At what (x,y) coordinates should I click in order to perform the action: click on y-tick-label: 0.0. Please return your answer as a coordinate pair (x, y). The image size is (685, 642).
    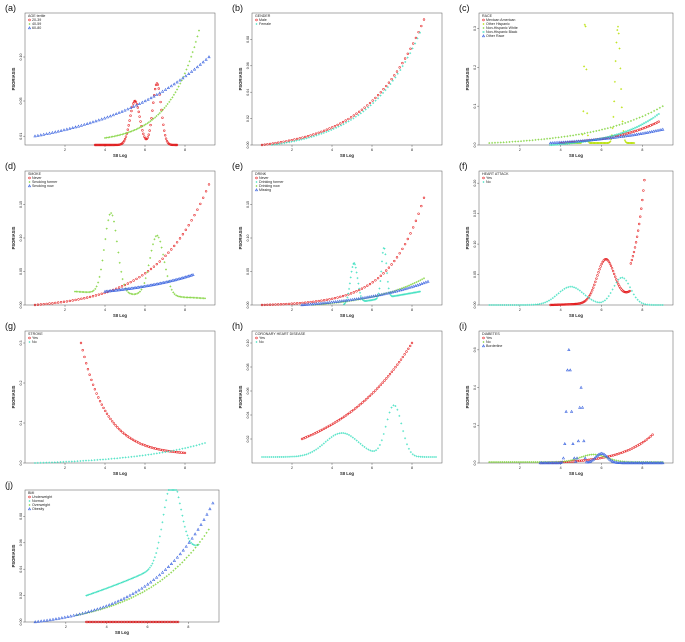
    Looking at the image, I should click on (475, 463).